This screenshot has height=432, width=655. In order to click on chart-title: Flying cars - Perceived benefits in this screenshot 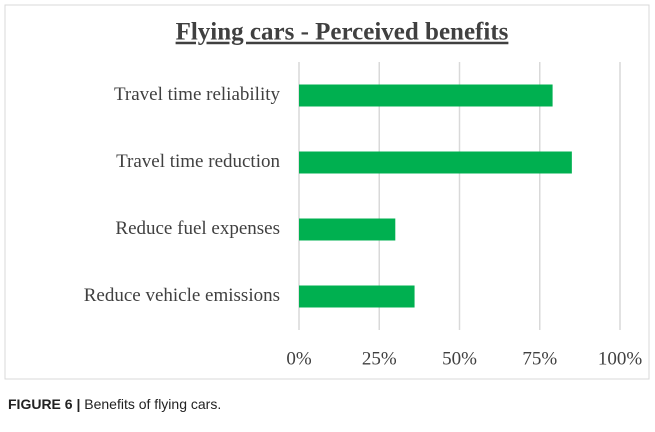, I will do `click(342, 32)`.